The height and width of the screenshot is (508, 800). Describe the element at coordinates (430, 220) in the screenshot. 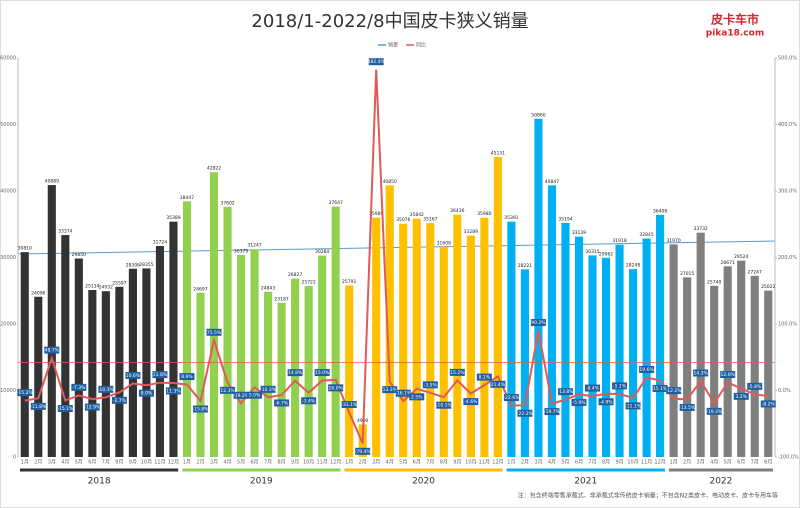

I see `bar-value-label: 35167` at that location.